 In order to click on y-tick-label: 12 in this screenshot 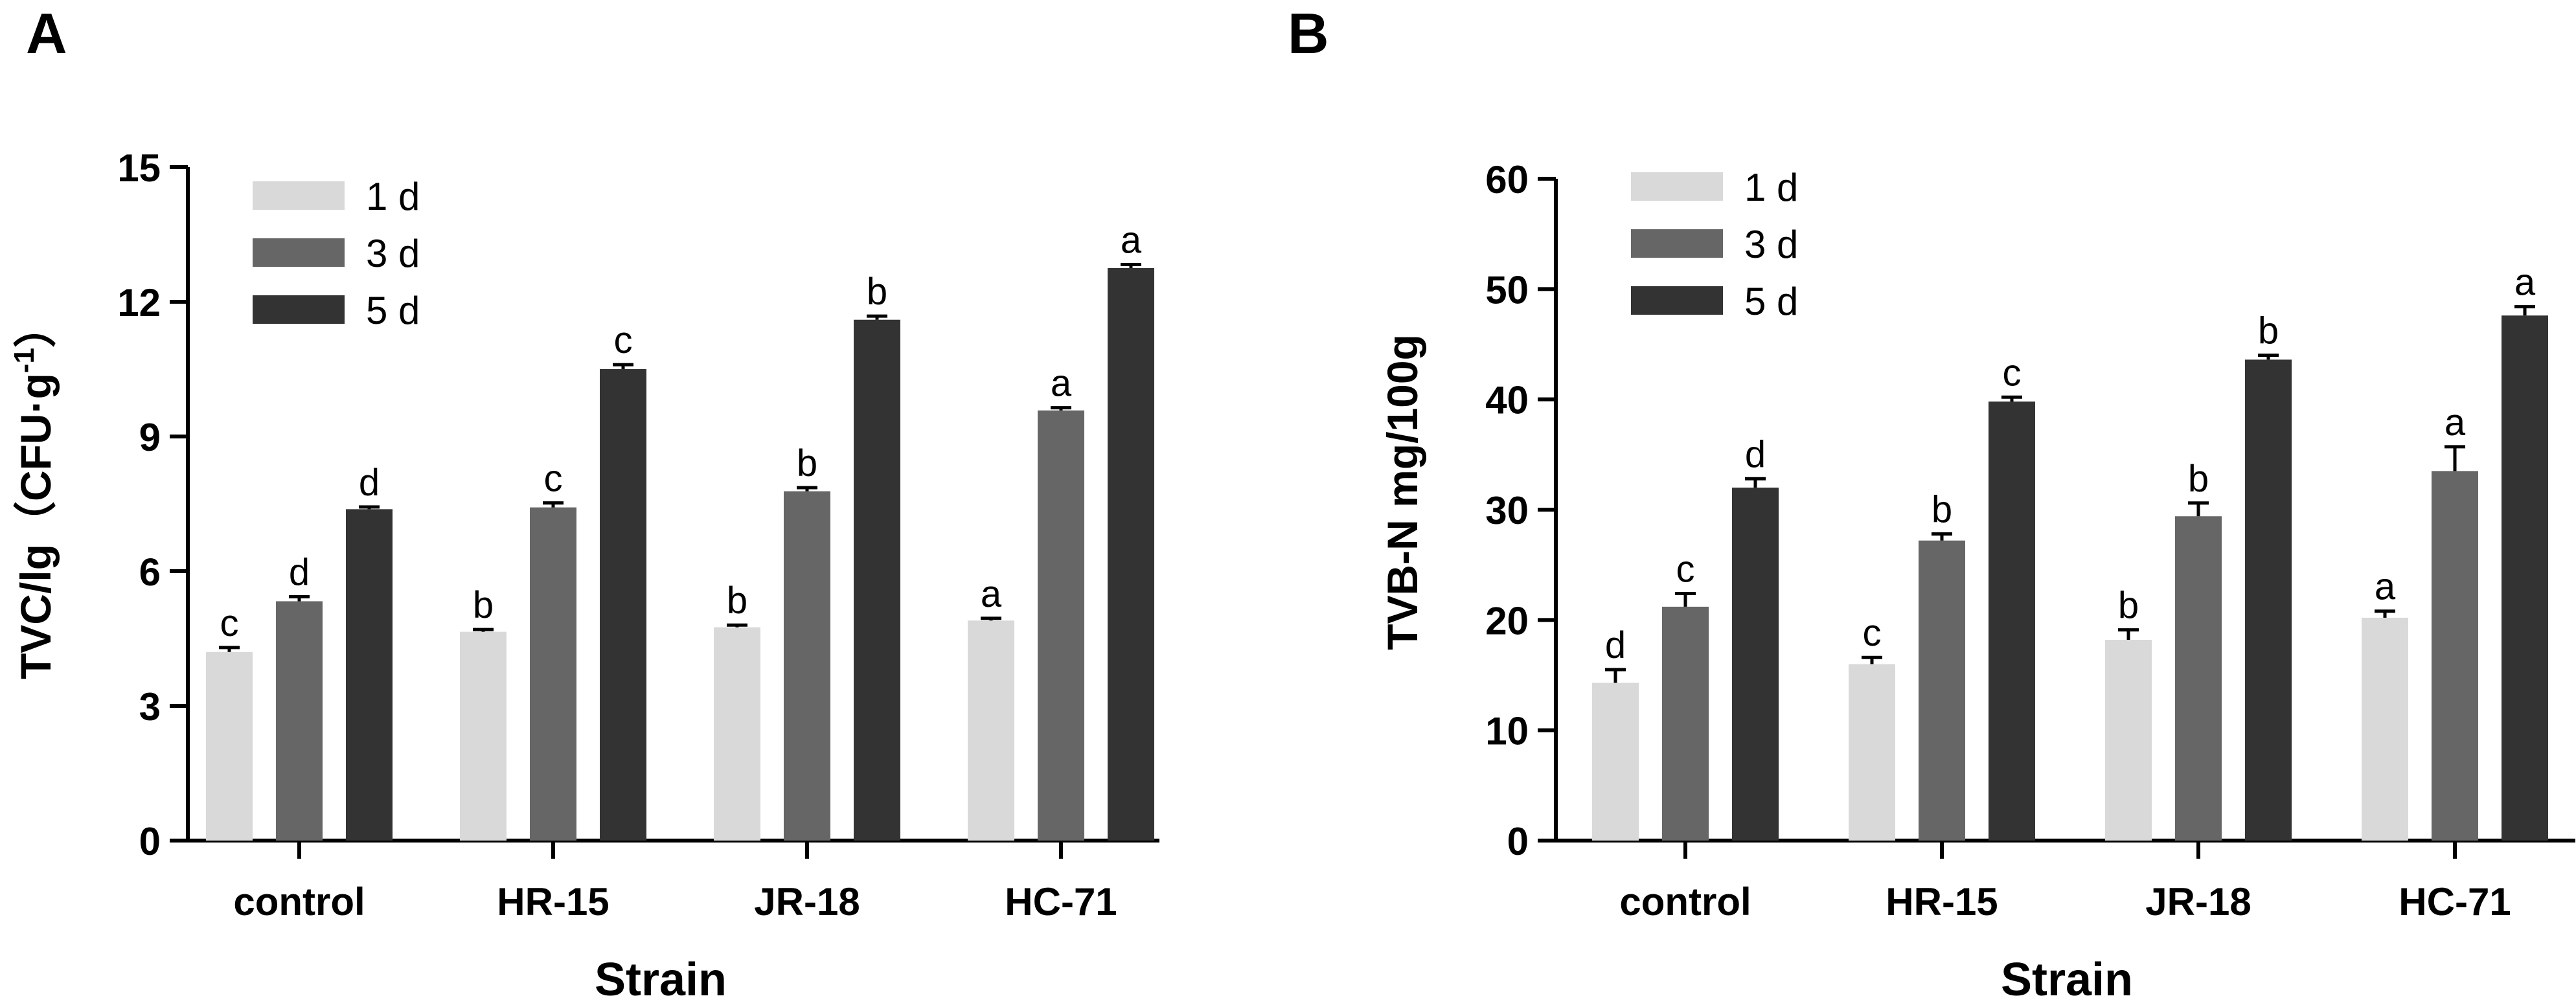, I will do `click(139, 302)`.